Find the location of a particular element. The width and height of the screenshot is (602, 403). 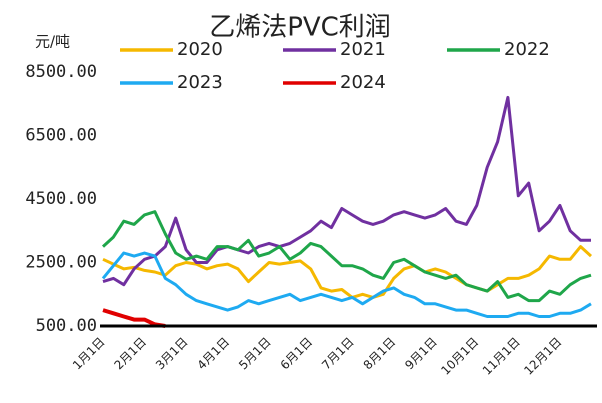

x-tick-label: 9月1日 is located at coordinates (421, 354).